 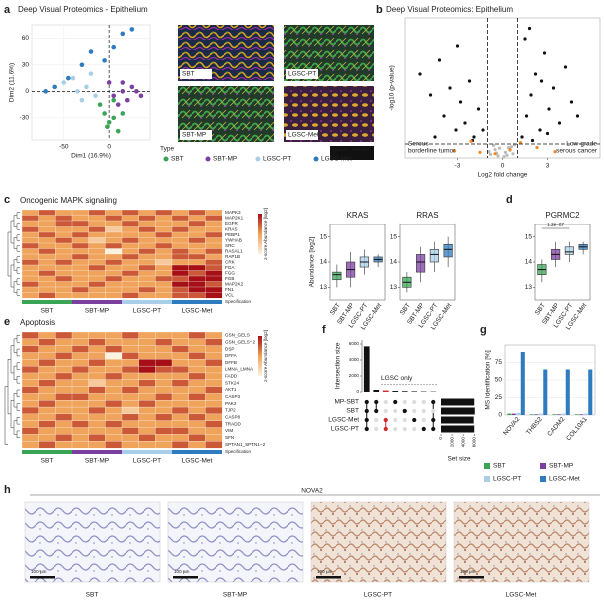 What do you see at coordinates (7, 322) in the screenshot?
I see `panel-letter: e` at bounding box center [7, 322].